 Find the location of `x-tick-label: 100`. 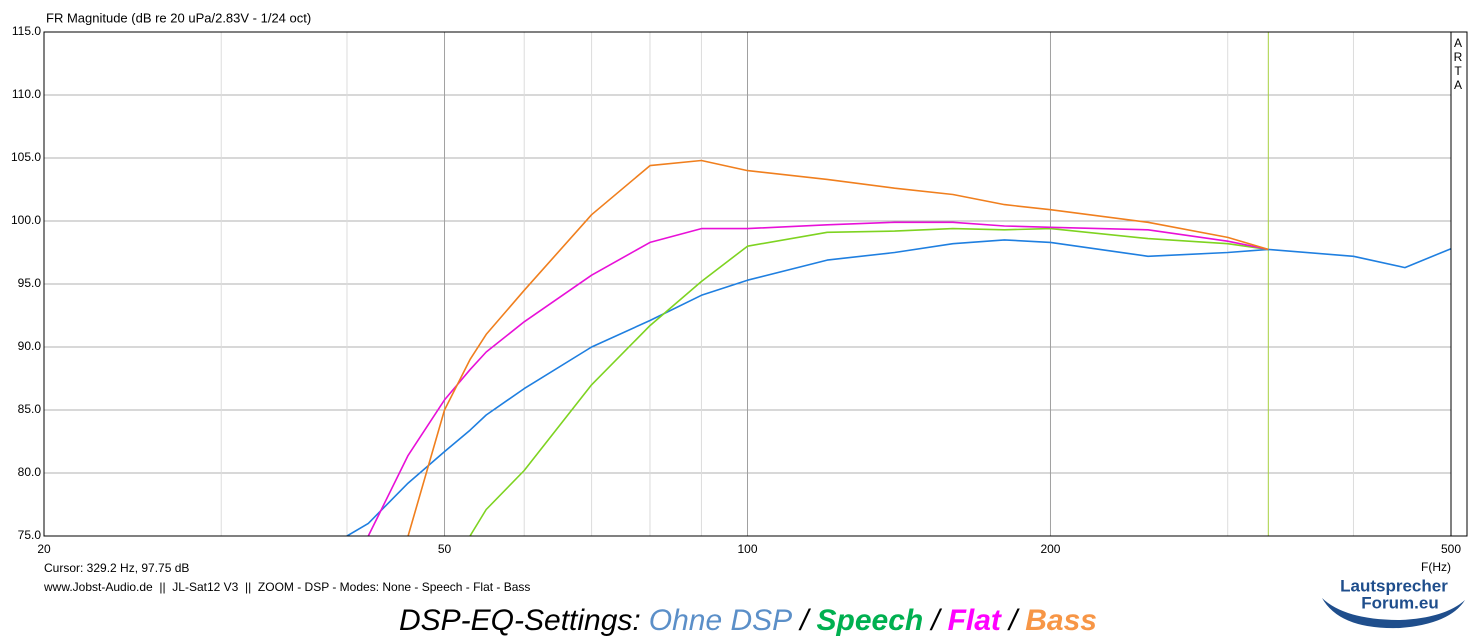

x-tick-label: 100 is located at coordinates (747, 549).